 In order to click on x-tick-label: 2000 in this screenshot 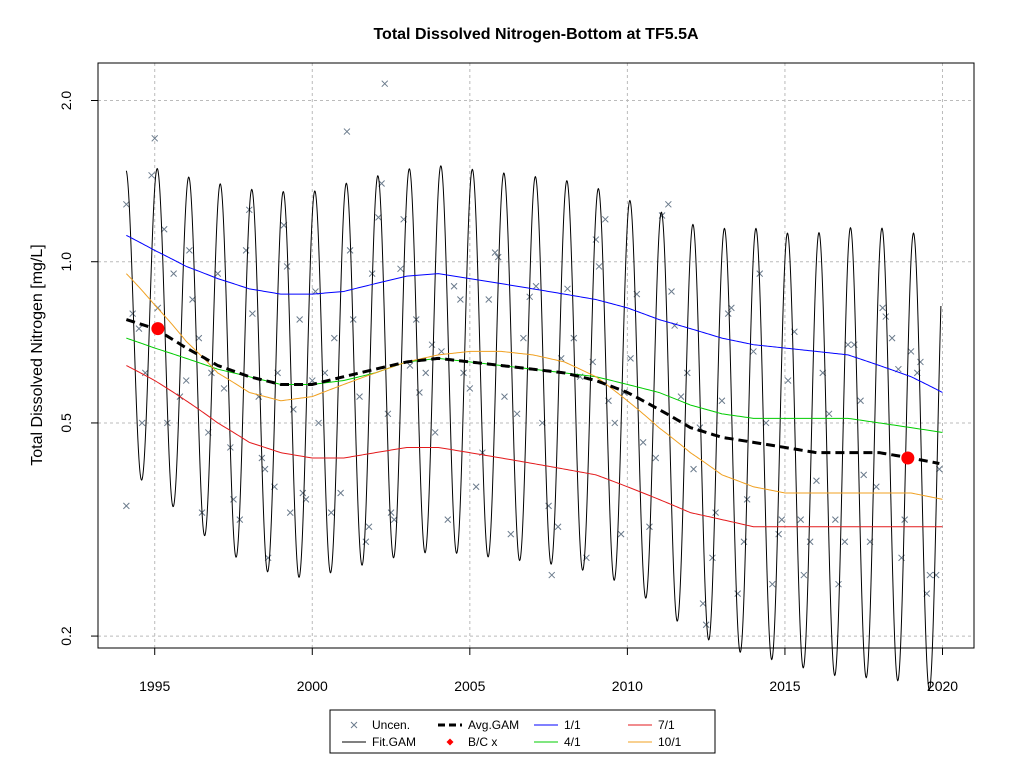, I will do `click(312, 686)`.